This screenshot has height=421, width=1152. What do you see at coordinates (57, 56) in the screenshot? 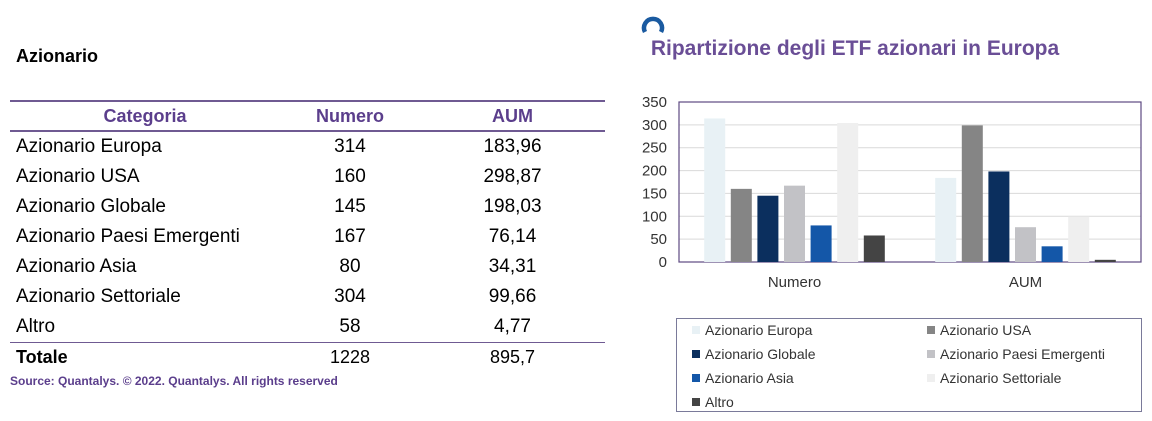
I see `table-title: Azionario` at bounding box center [57, 56].